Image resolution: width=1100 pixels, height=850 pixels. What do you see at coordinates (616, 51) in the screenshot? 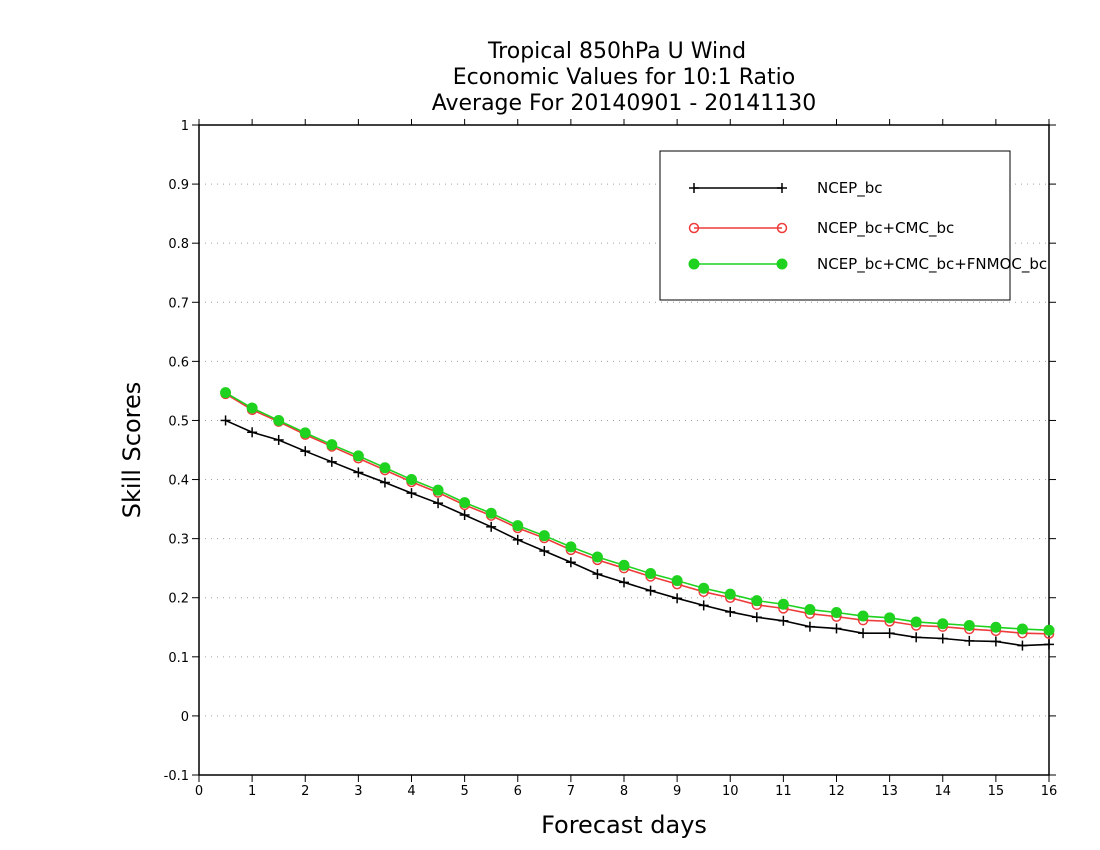
I see `title-line-1: Tropical 850hPa U Wind` at bounding box center [616, 51].